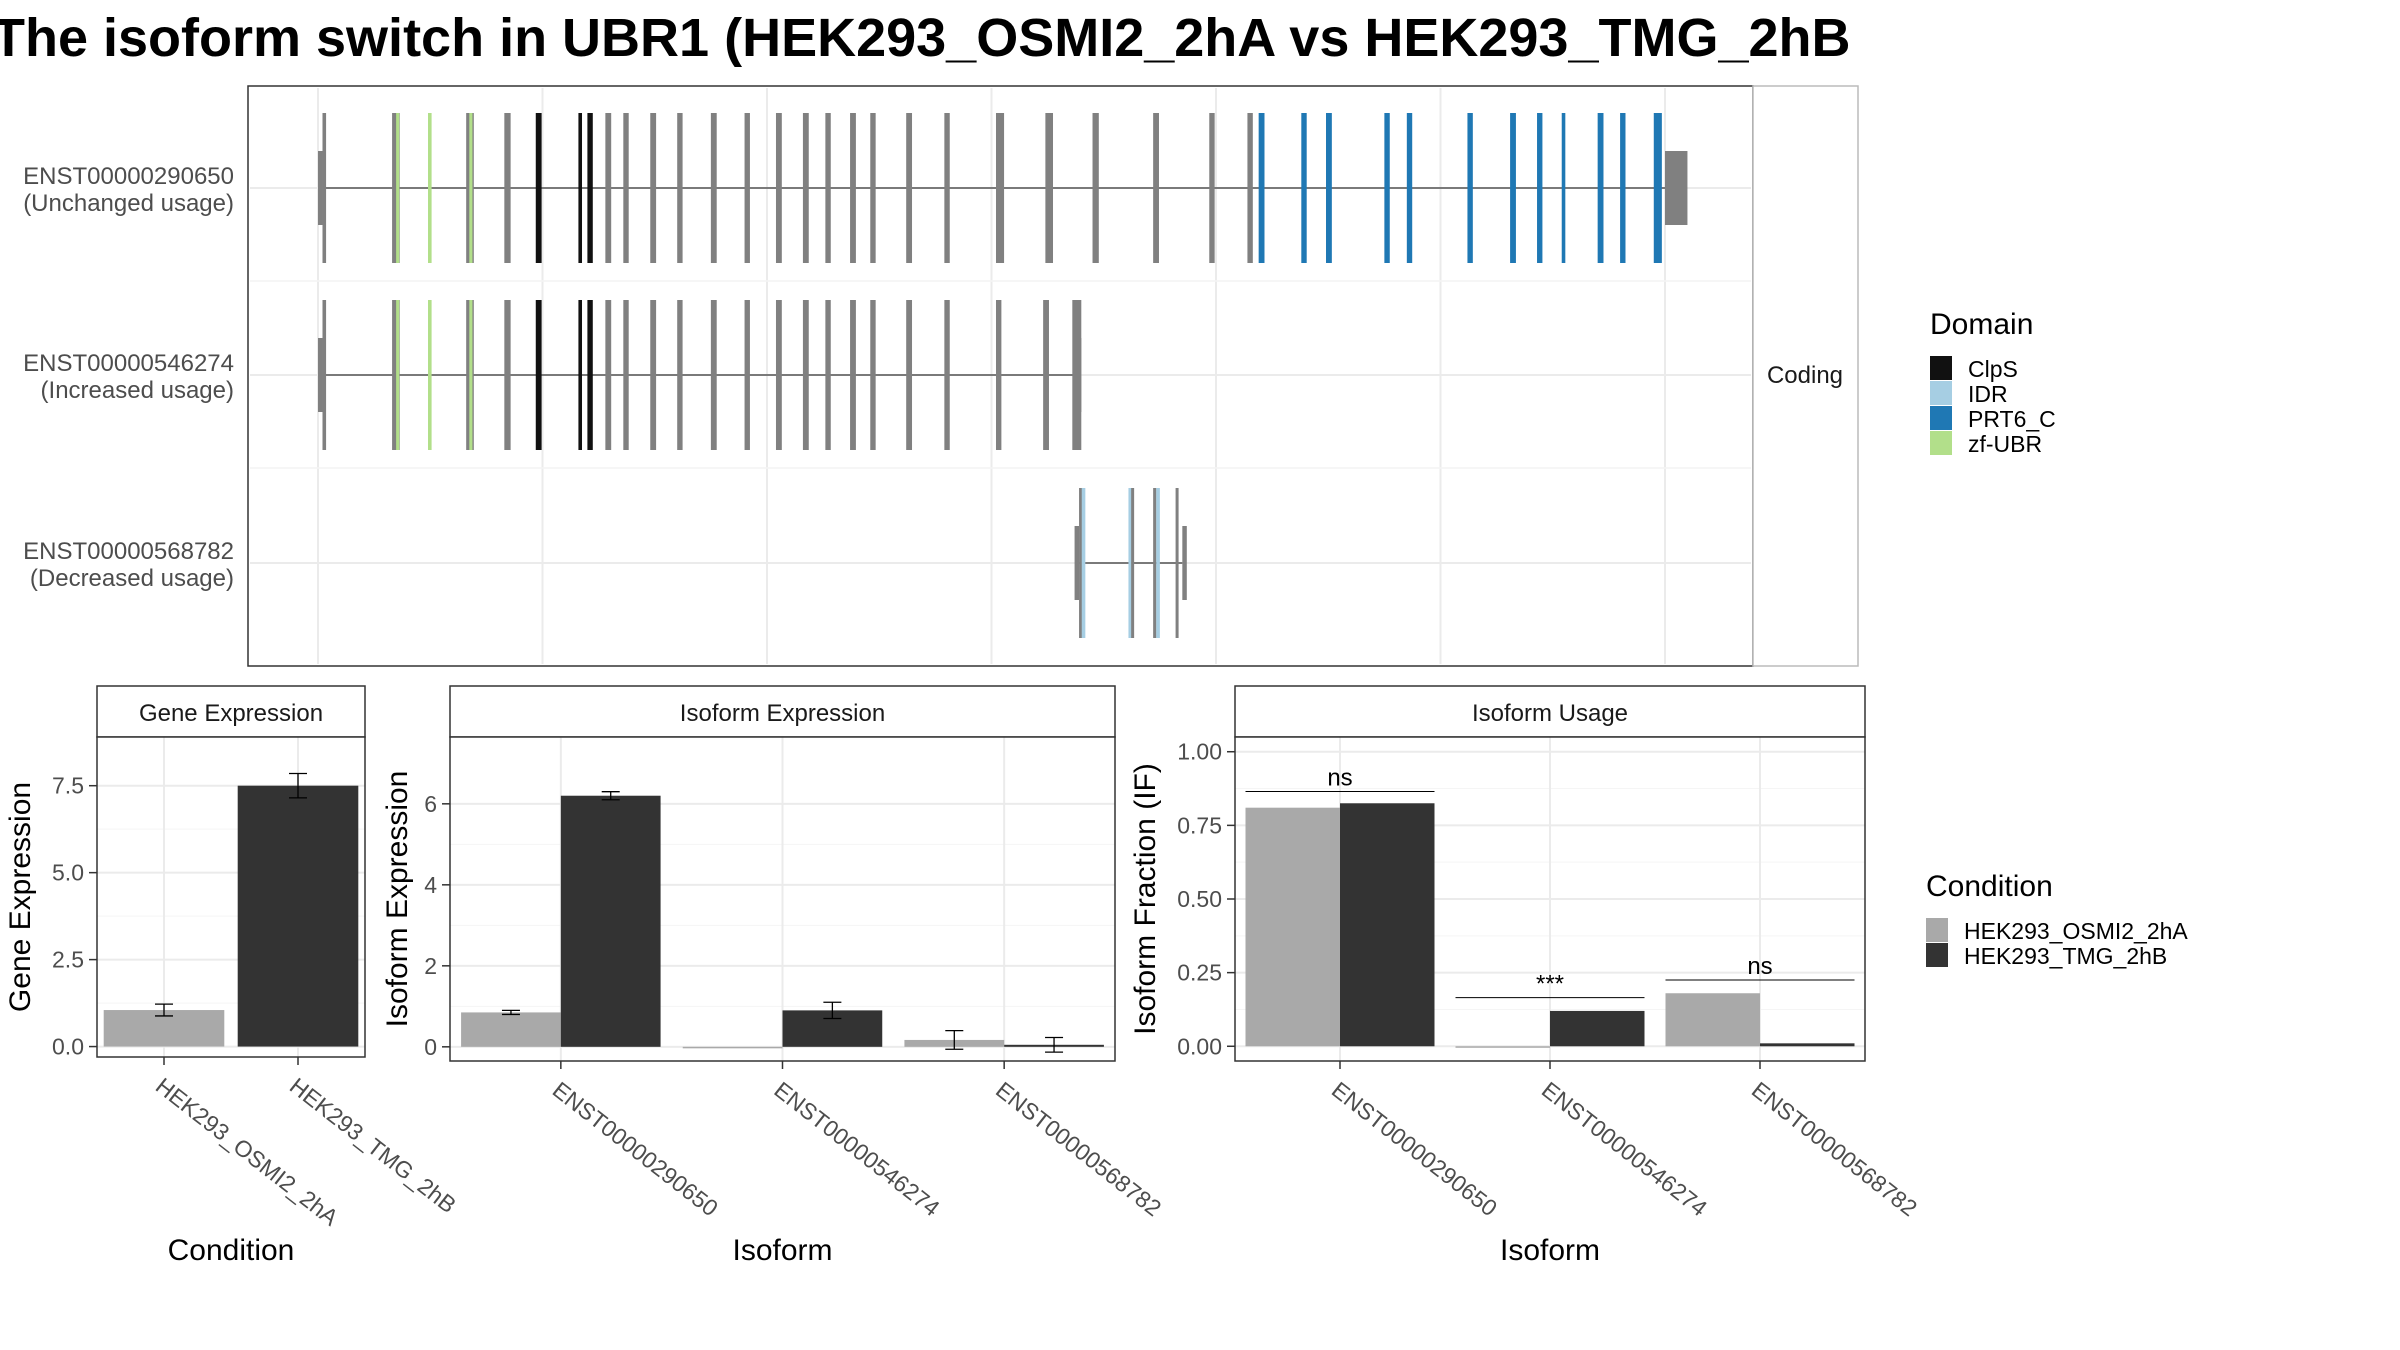 This screenshot has height=1350, width=2400. Describe the element at coordinates (128, 176) in the screenshot. I see `transcript-id-label: ENST00000290650` at that location.